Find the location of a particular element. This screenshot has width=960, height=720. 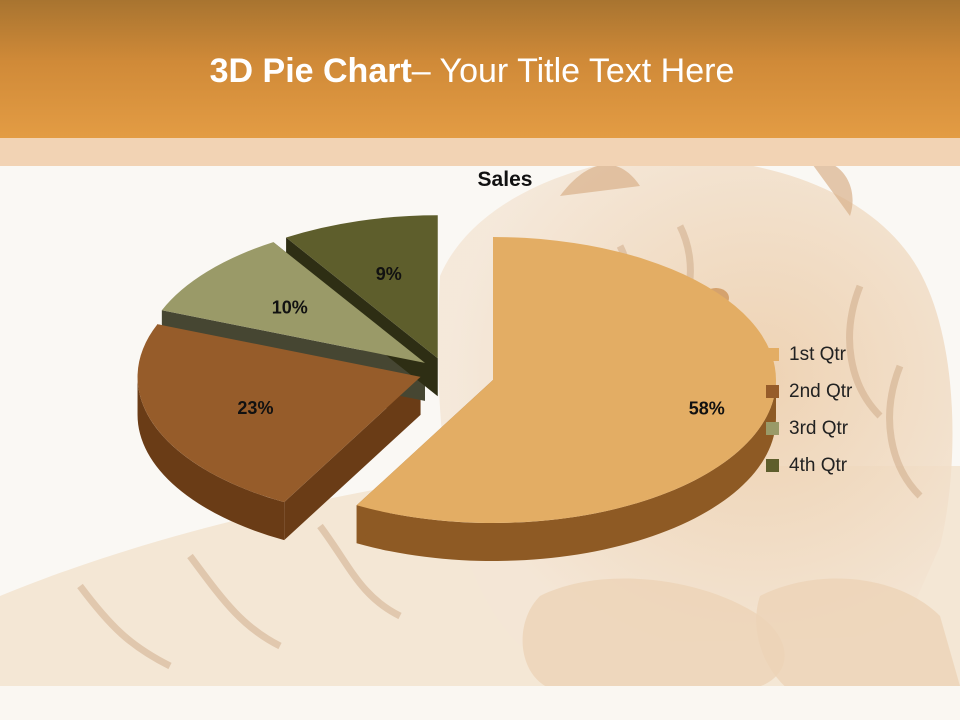

legend-item: 4th Qtr is located at coordinates (809, 465).